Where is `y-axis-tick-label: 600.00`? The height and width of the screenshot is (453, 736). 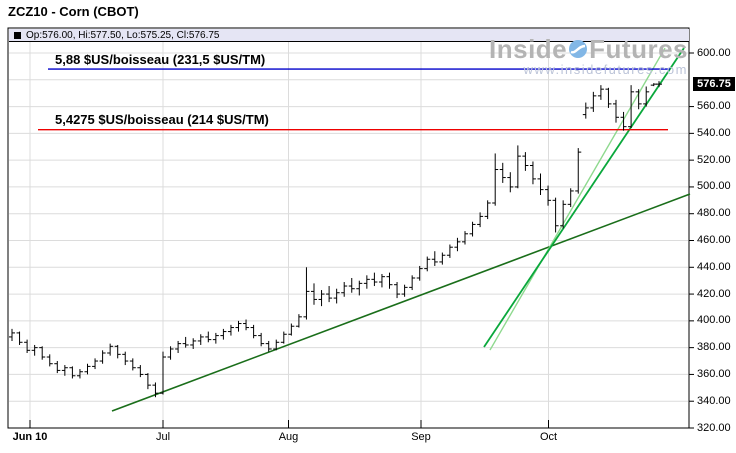 y-axis-tick-label: 600.00 is located at coordinates (714, 52).